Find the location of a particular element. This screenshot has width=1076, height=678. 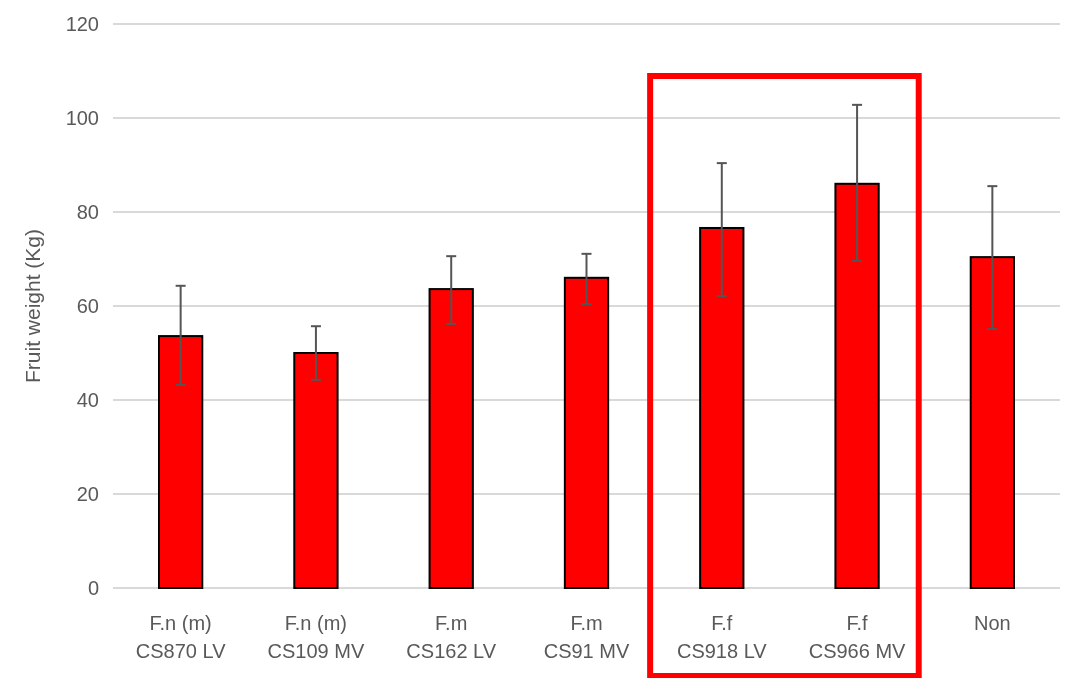

y-tick-label: 0 is located at coordinates (93, 588).